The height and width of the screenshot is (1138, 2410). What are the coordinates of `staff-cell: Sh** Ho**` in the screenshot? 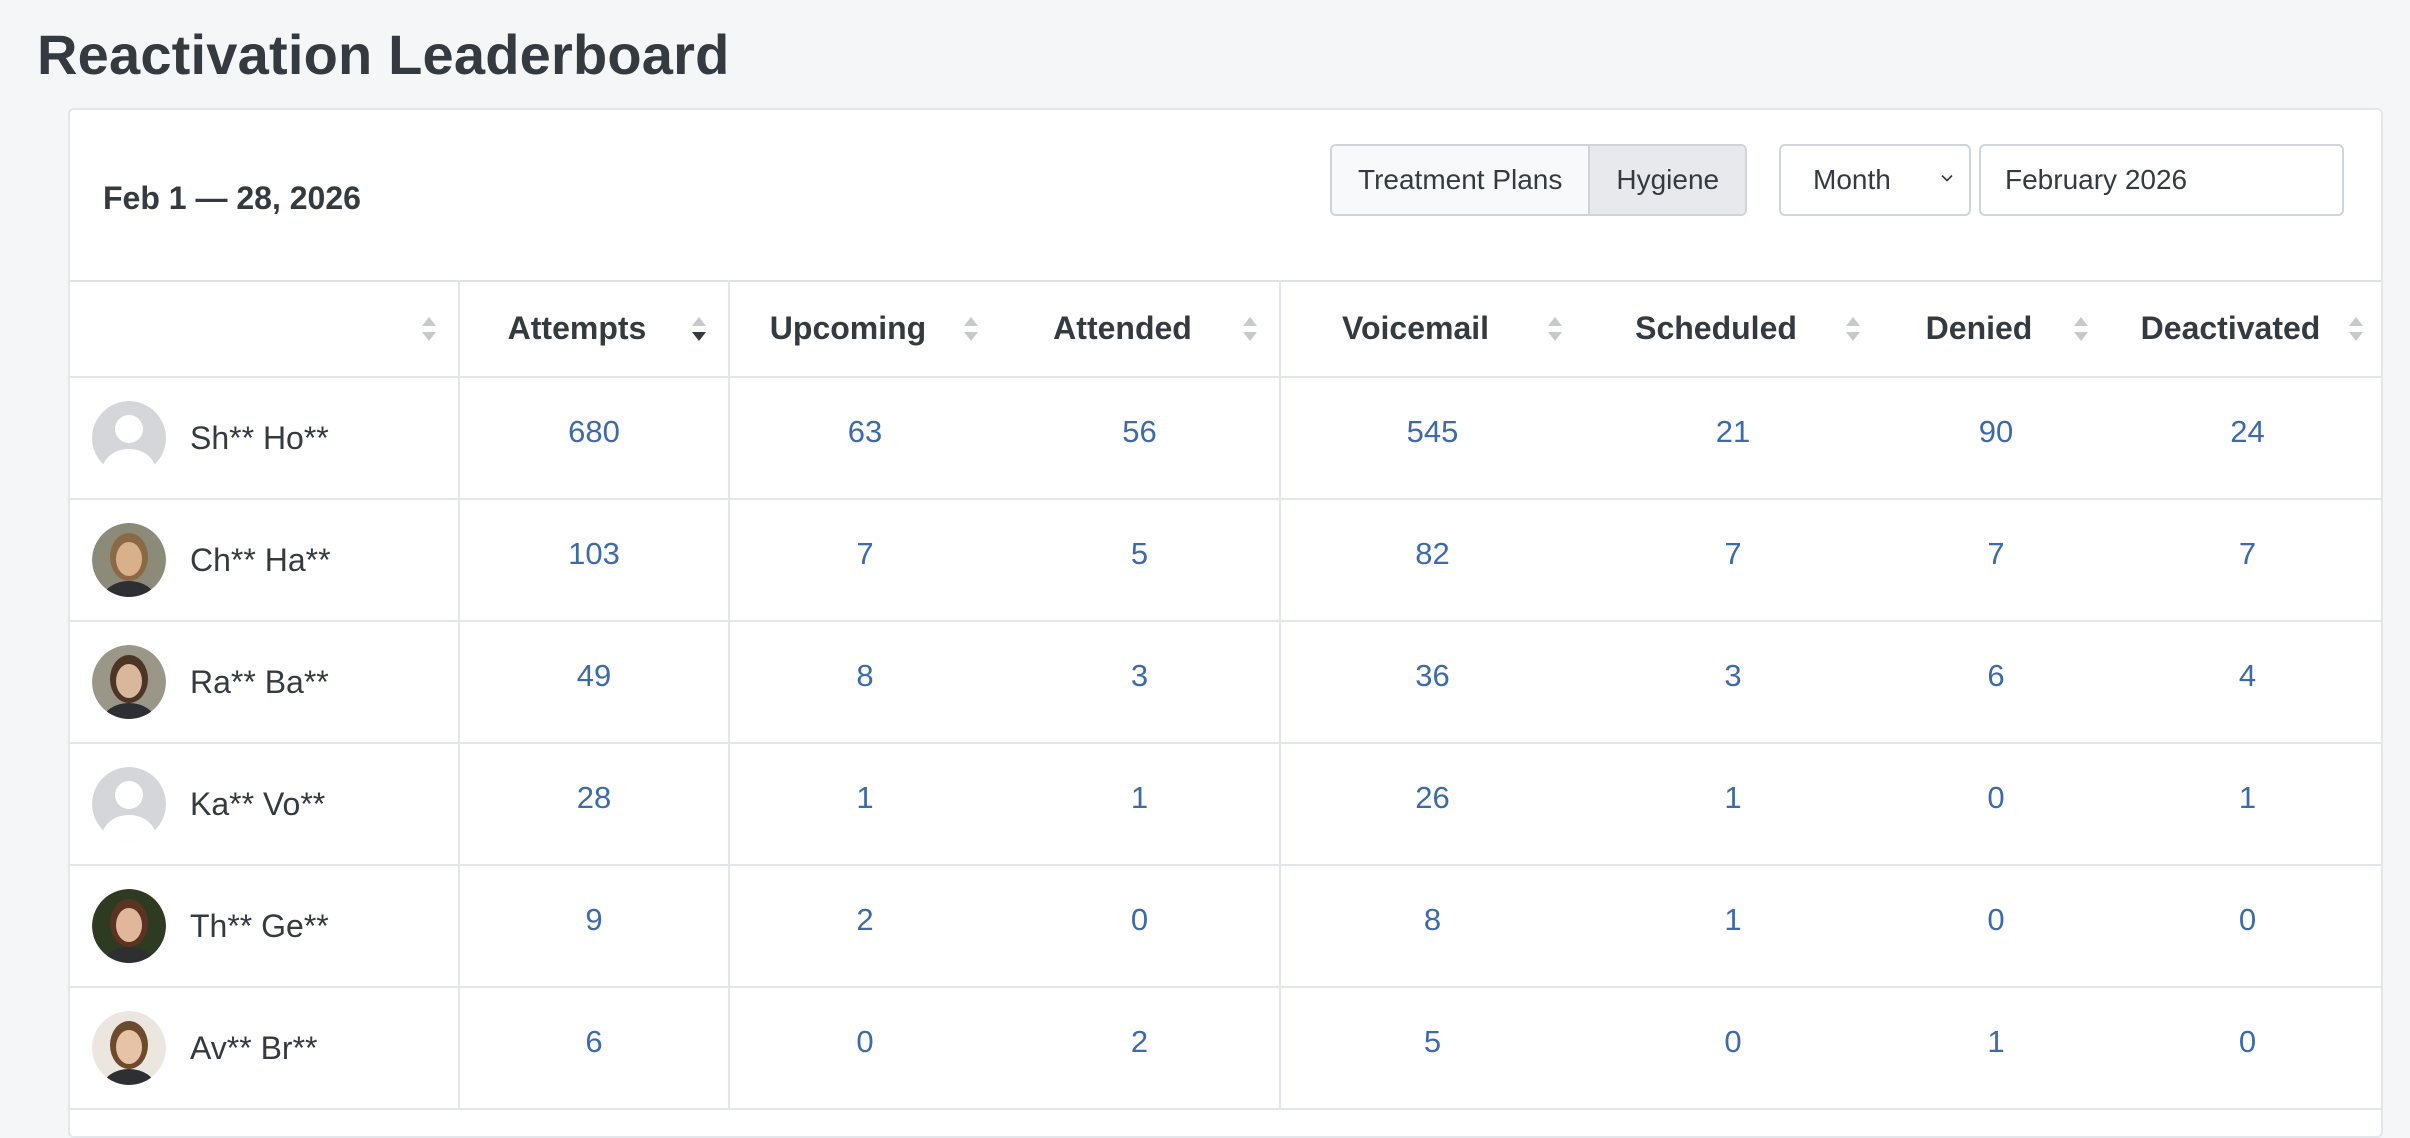 It's located at (264, 438).